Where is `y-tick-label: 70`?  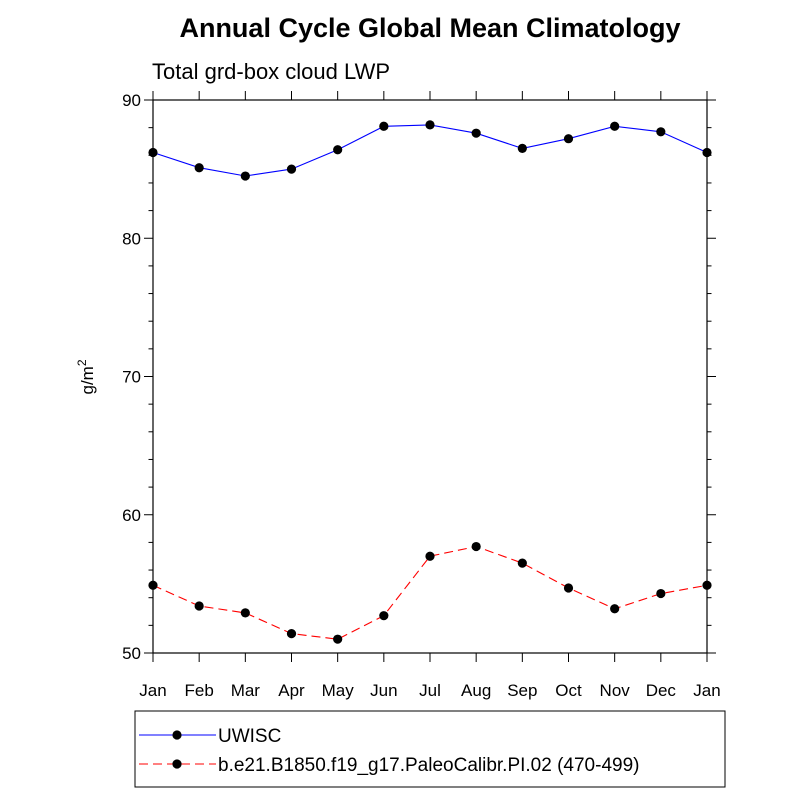
y-tick-label: 70 is located at coordinates (131, 377).